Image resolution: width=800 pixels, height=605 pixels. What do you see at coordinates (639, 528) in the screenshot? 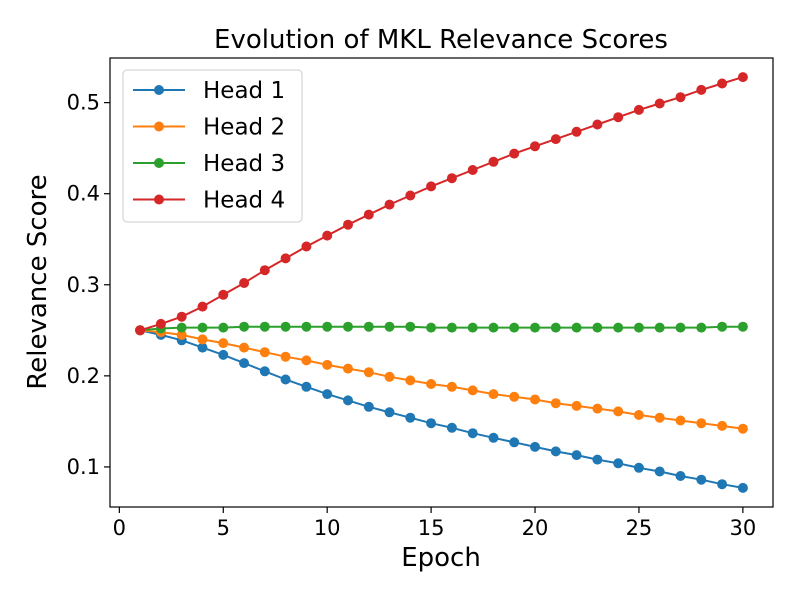
I see `x-tick-label: 25` at bounding box center [639, 528].